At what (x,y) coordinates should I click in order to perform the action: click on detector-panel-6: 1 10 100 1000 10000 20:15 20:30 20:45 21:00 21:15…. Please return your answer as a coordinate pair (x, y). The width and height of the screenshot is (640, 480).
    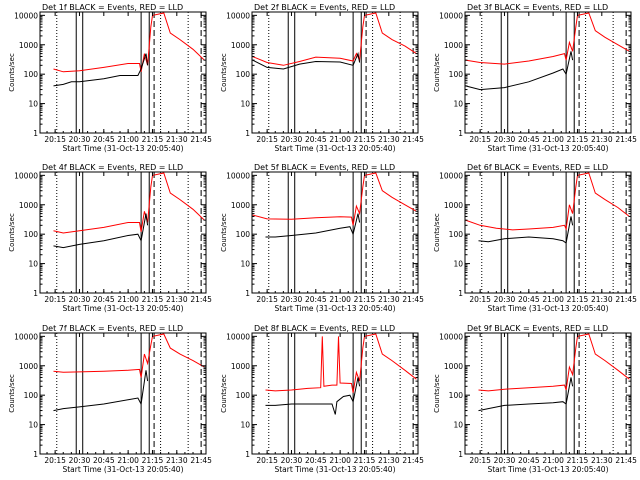
    Looking at the image, I should click on (535, 238).